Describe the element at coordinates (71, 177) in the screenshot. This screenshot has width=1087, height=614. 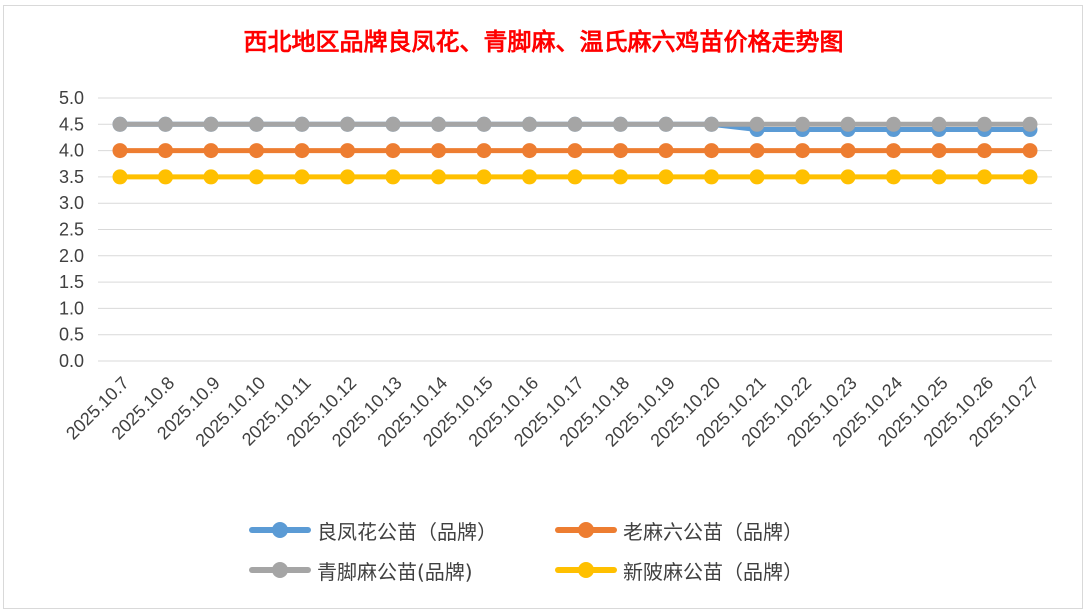
I see `y-tick-label: 3.5` at that location.